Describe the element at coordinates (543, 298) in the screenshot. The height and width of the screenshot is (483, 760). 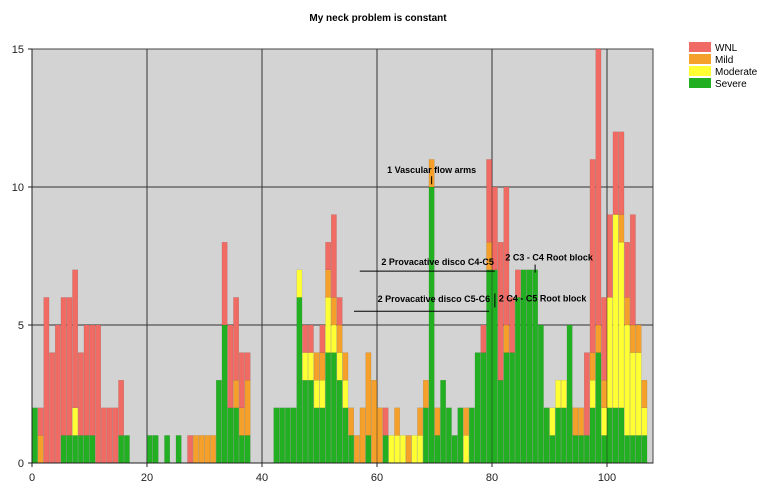
I see `annotation-label: 2 C4 - C5 Root block` at that location.